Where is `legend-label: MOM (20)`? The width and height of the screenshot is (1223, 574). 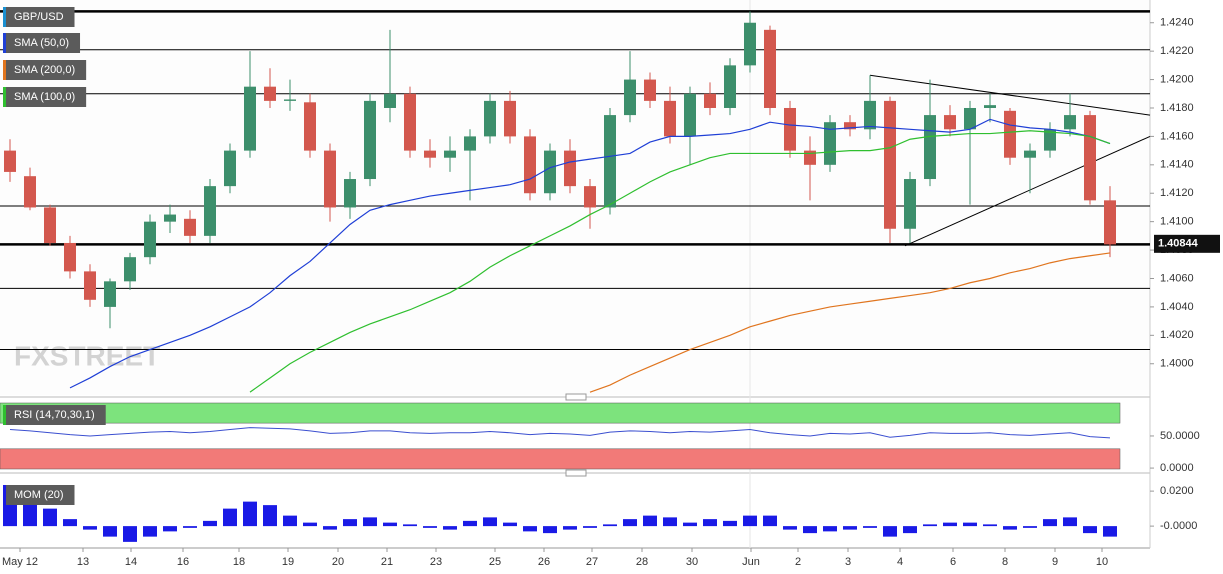
legend-label: MOM (20) is located at coordinates (39, 495).